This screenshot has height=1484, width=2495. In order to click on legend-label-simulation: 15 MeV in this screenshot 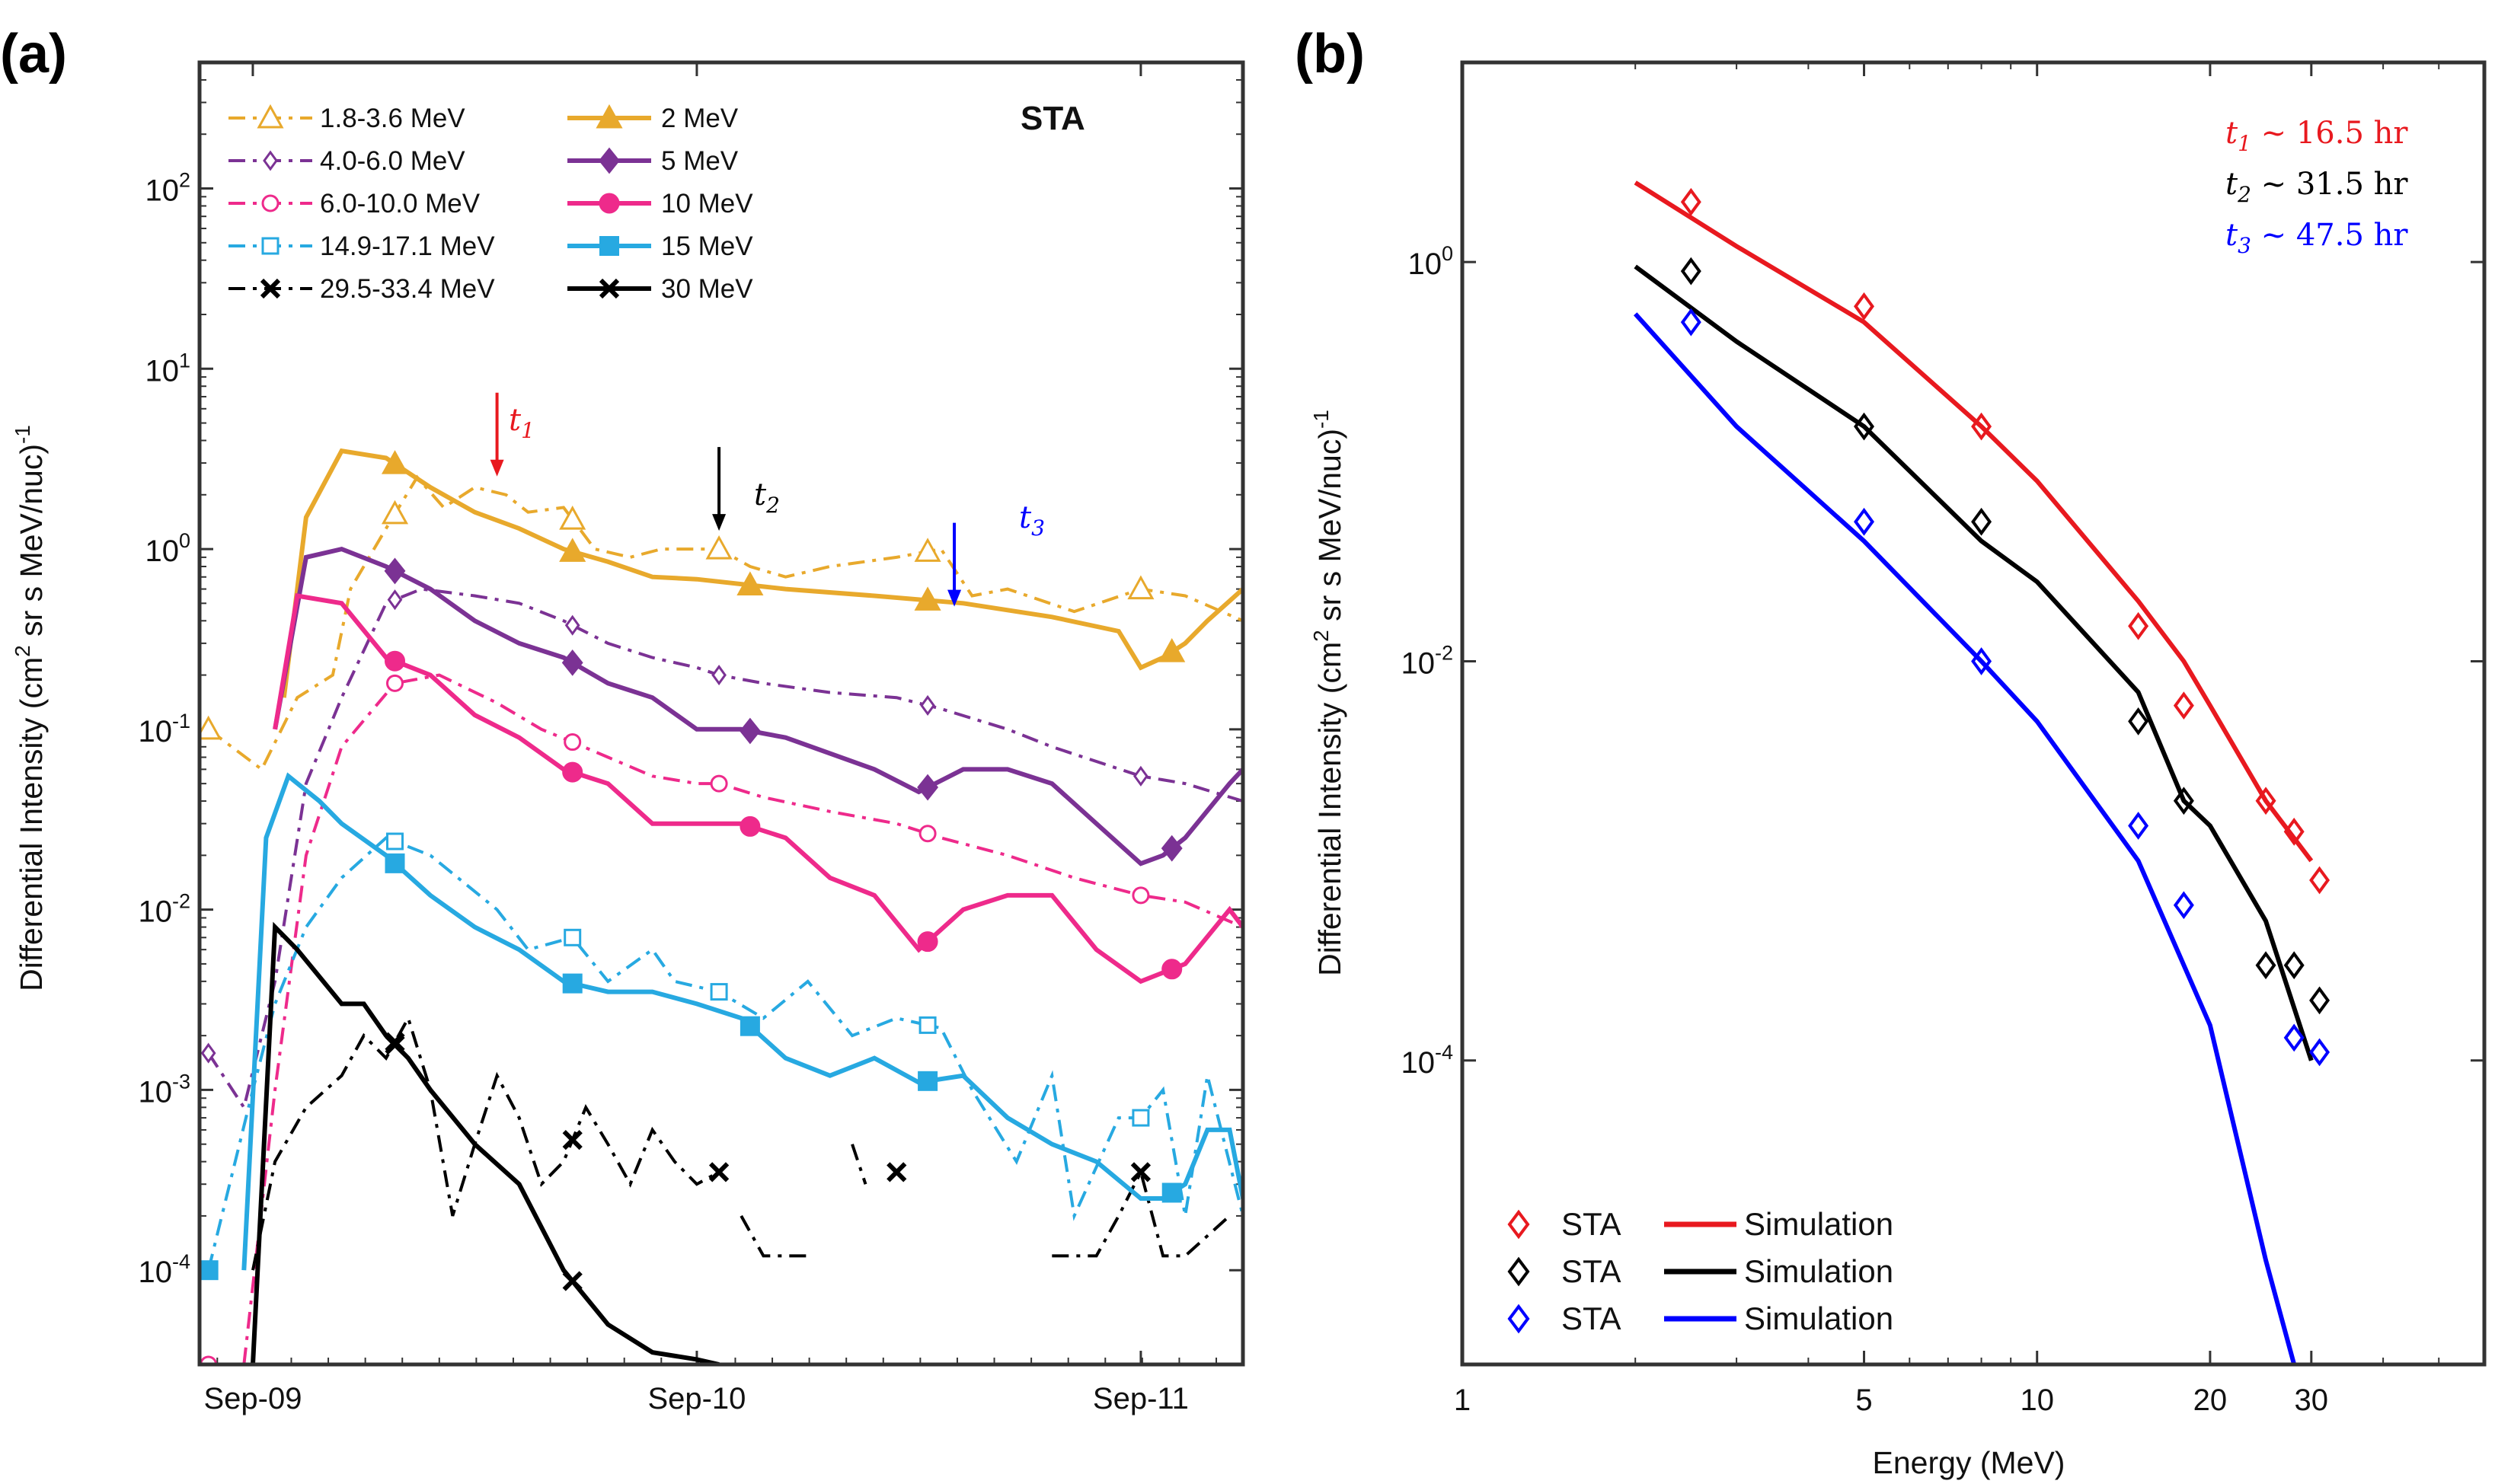, I will do `click(707, 246)`.